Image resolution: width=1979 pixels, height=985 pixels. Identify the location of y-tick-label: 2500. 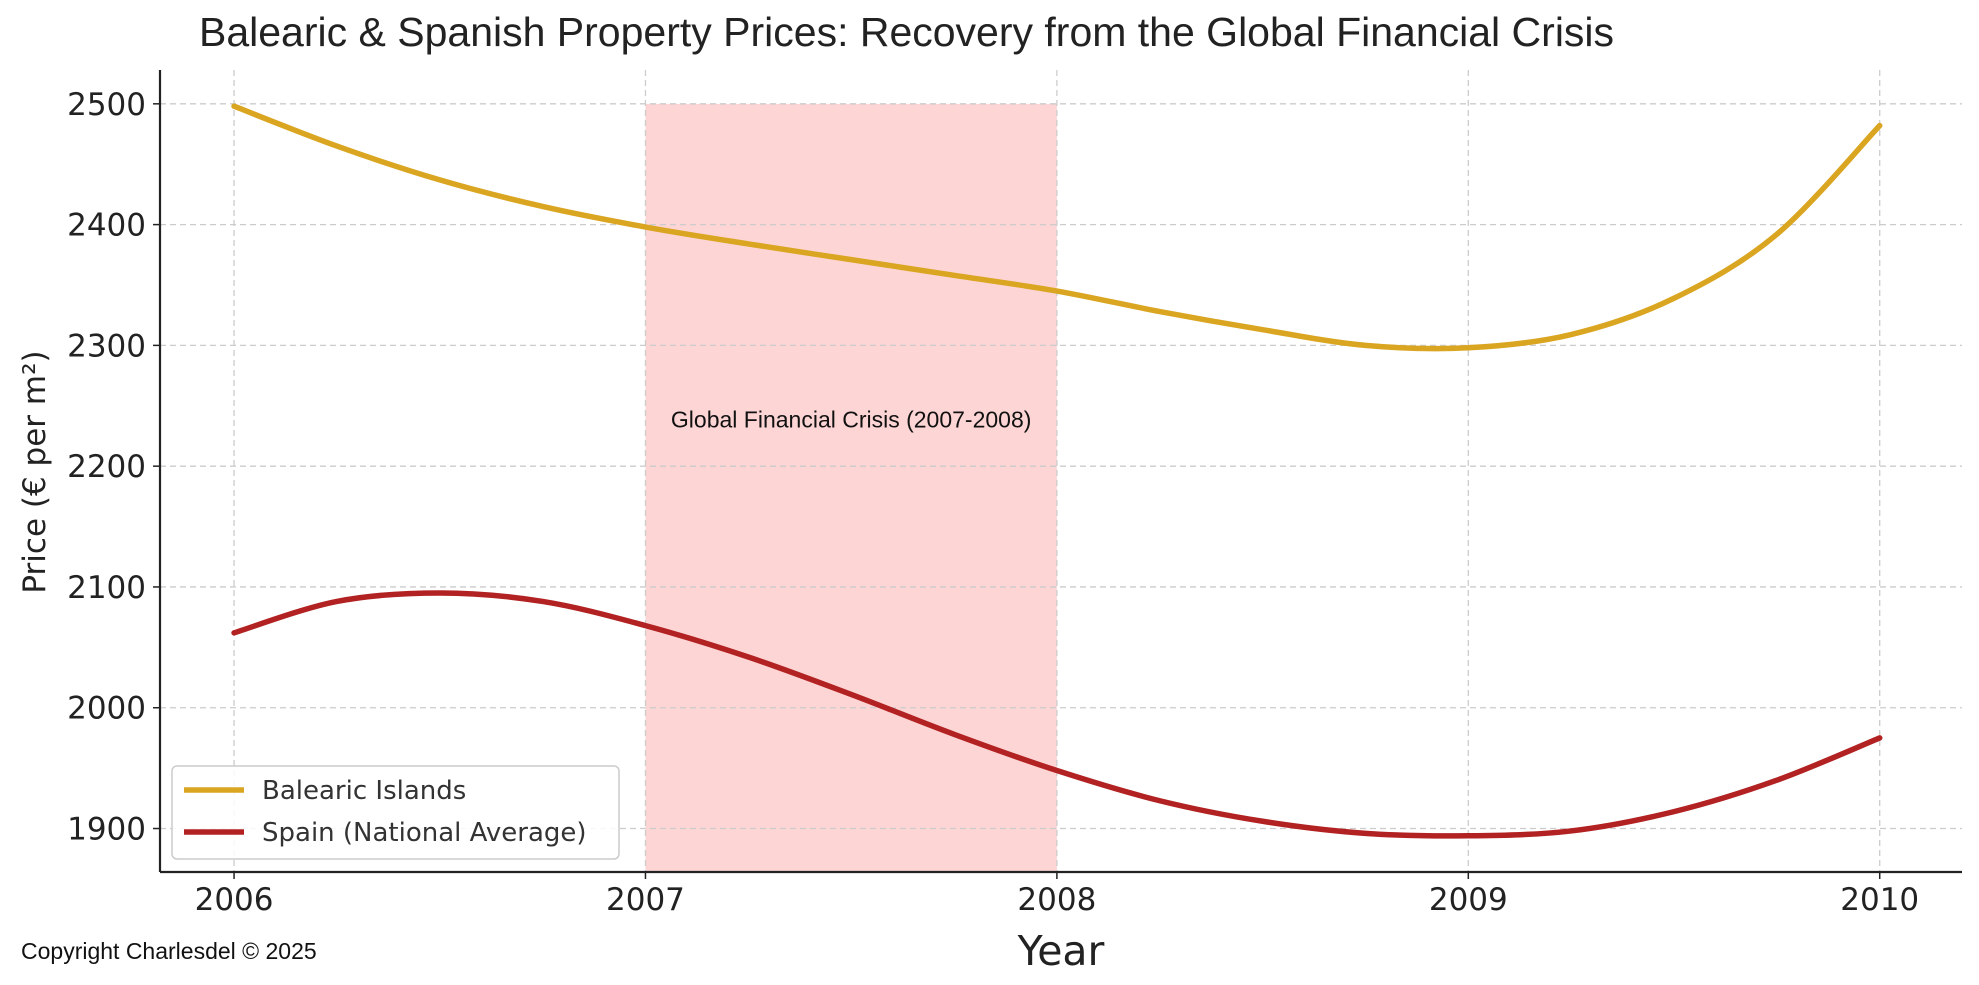
(106, 105).